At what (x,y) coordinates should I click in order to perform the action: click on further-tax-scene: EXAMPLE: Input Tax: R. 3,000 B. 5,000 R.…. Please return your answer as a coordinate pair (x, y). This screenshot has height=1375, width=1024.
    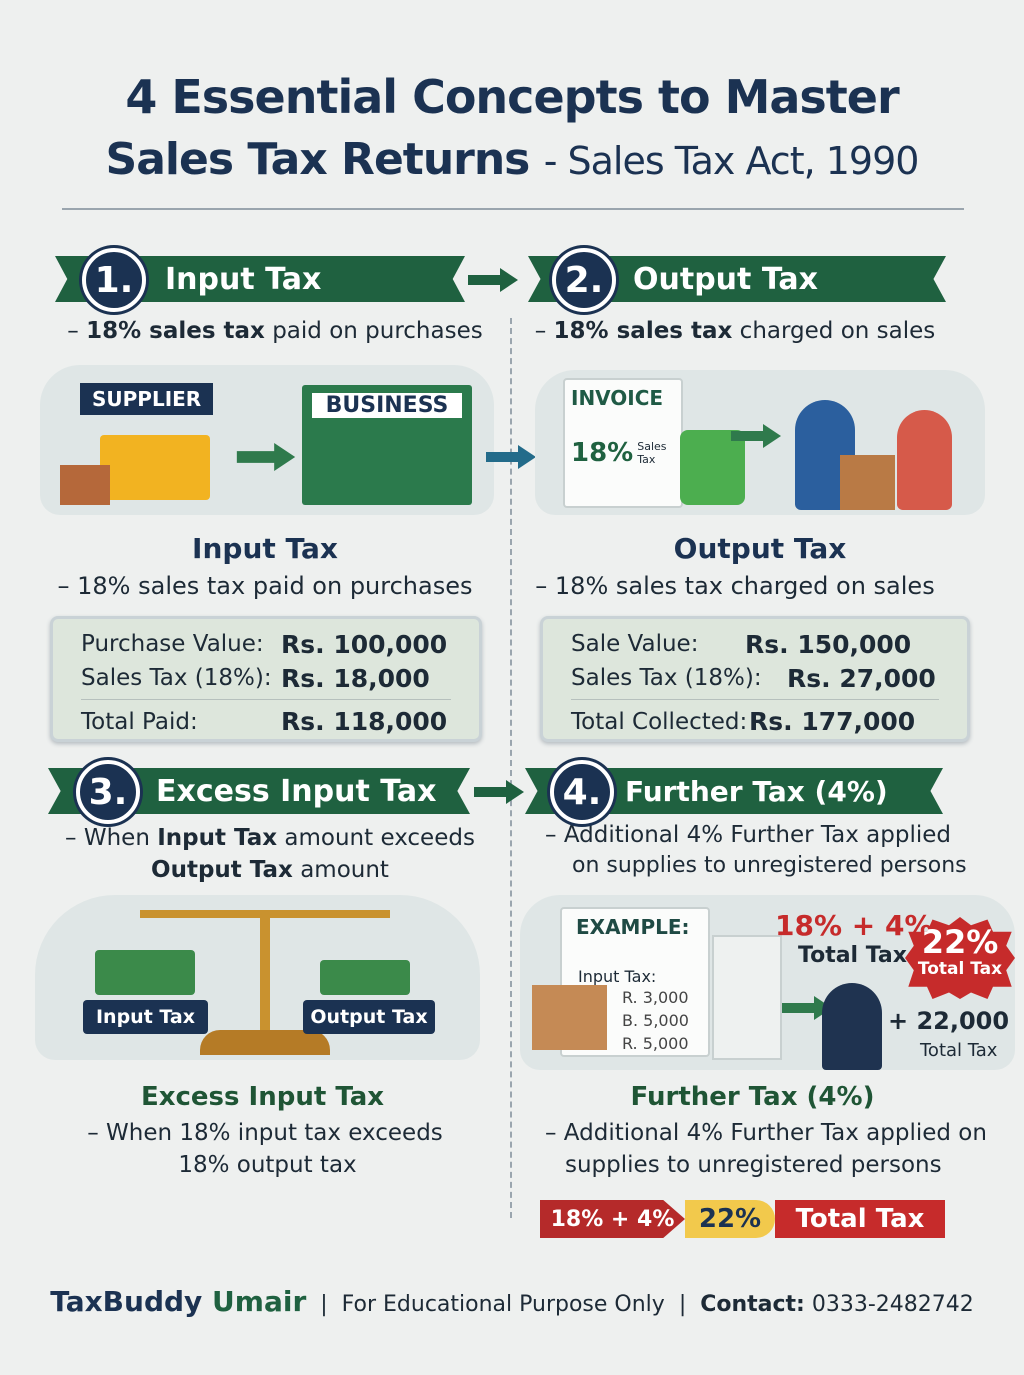
    Looking at the image, I should click on (767, 982).